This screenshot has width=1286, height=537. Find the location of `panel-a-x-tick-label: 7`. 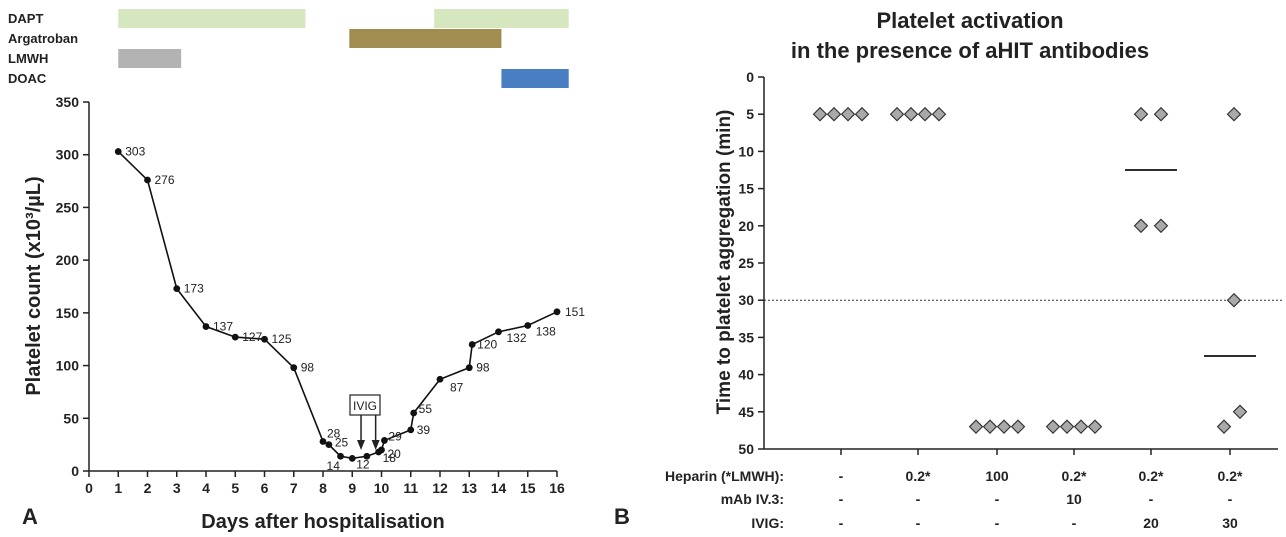

panel-a-x-tick-label: 7 is located at coordinates (294, 488).